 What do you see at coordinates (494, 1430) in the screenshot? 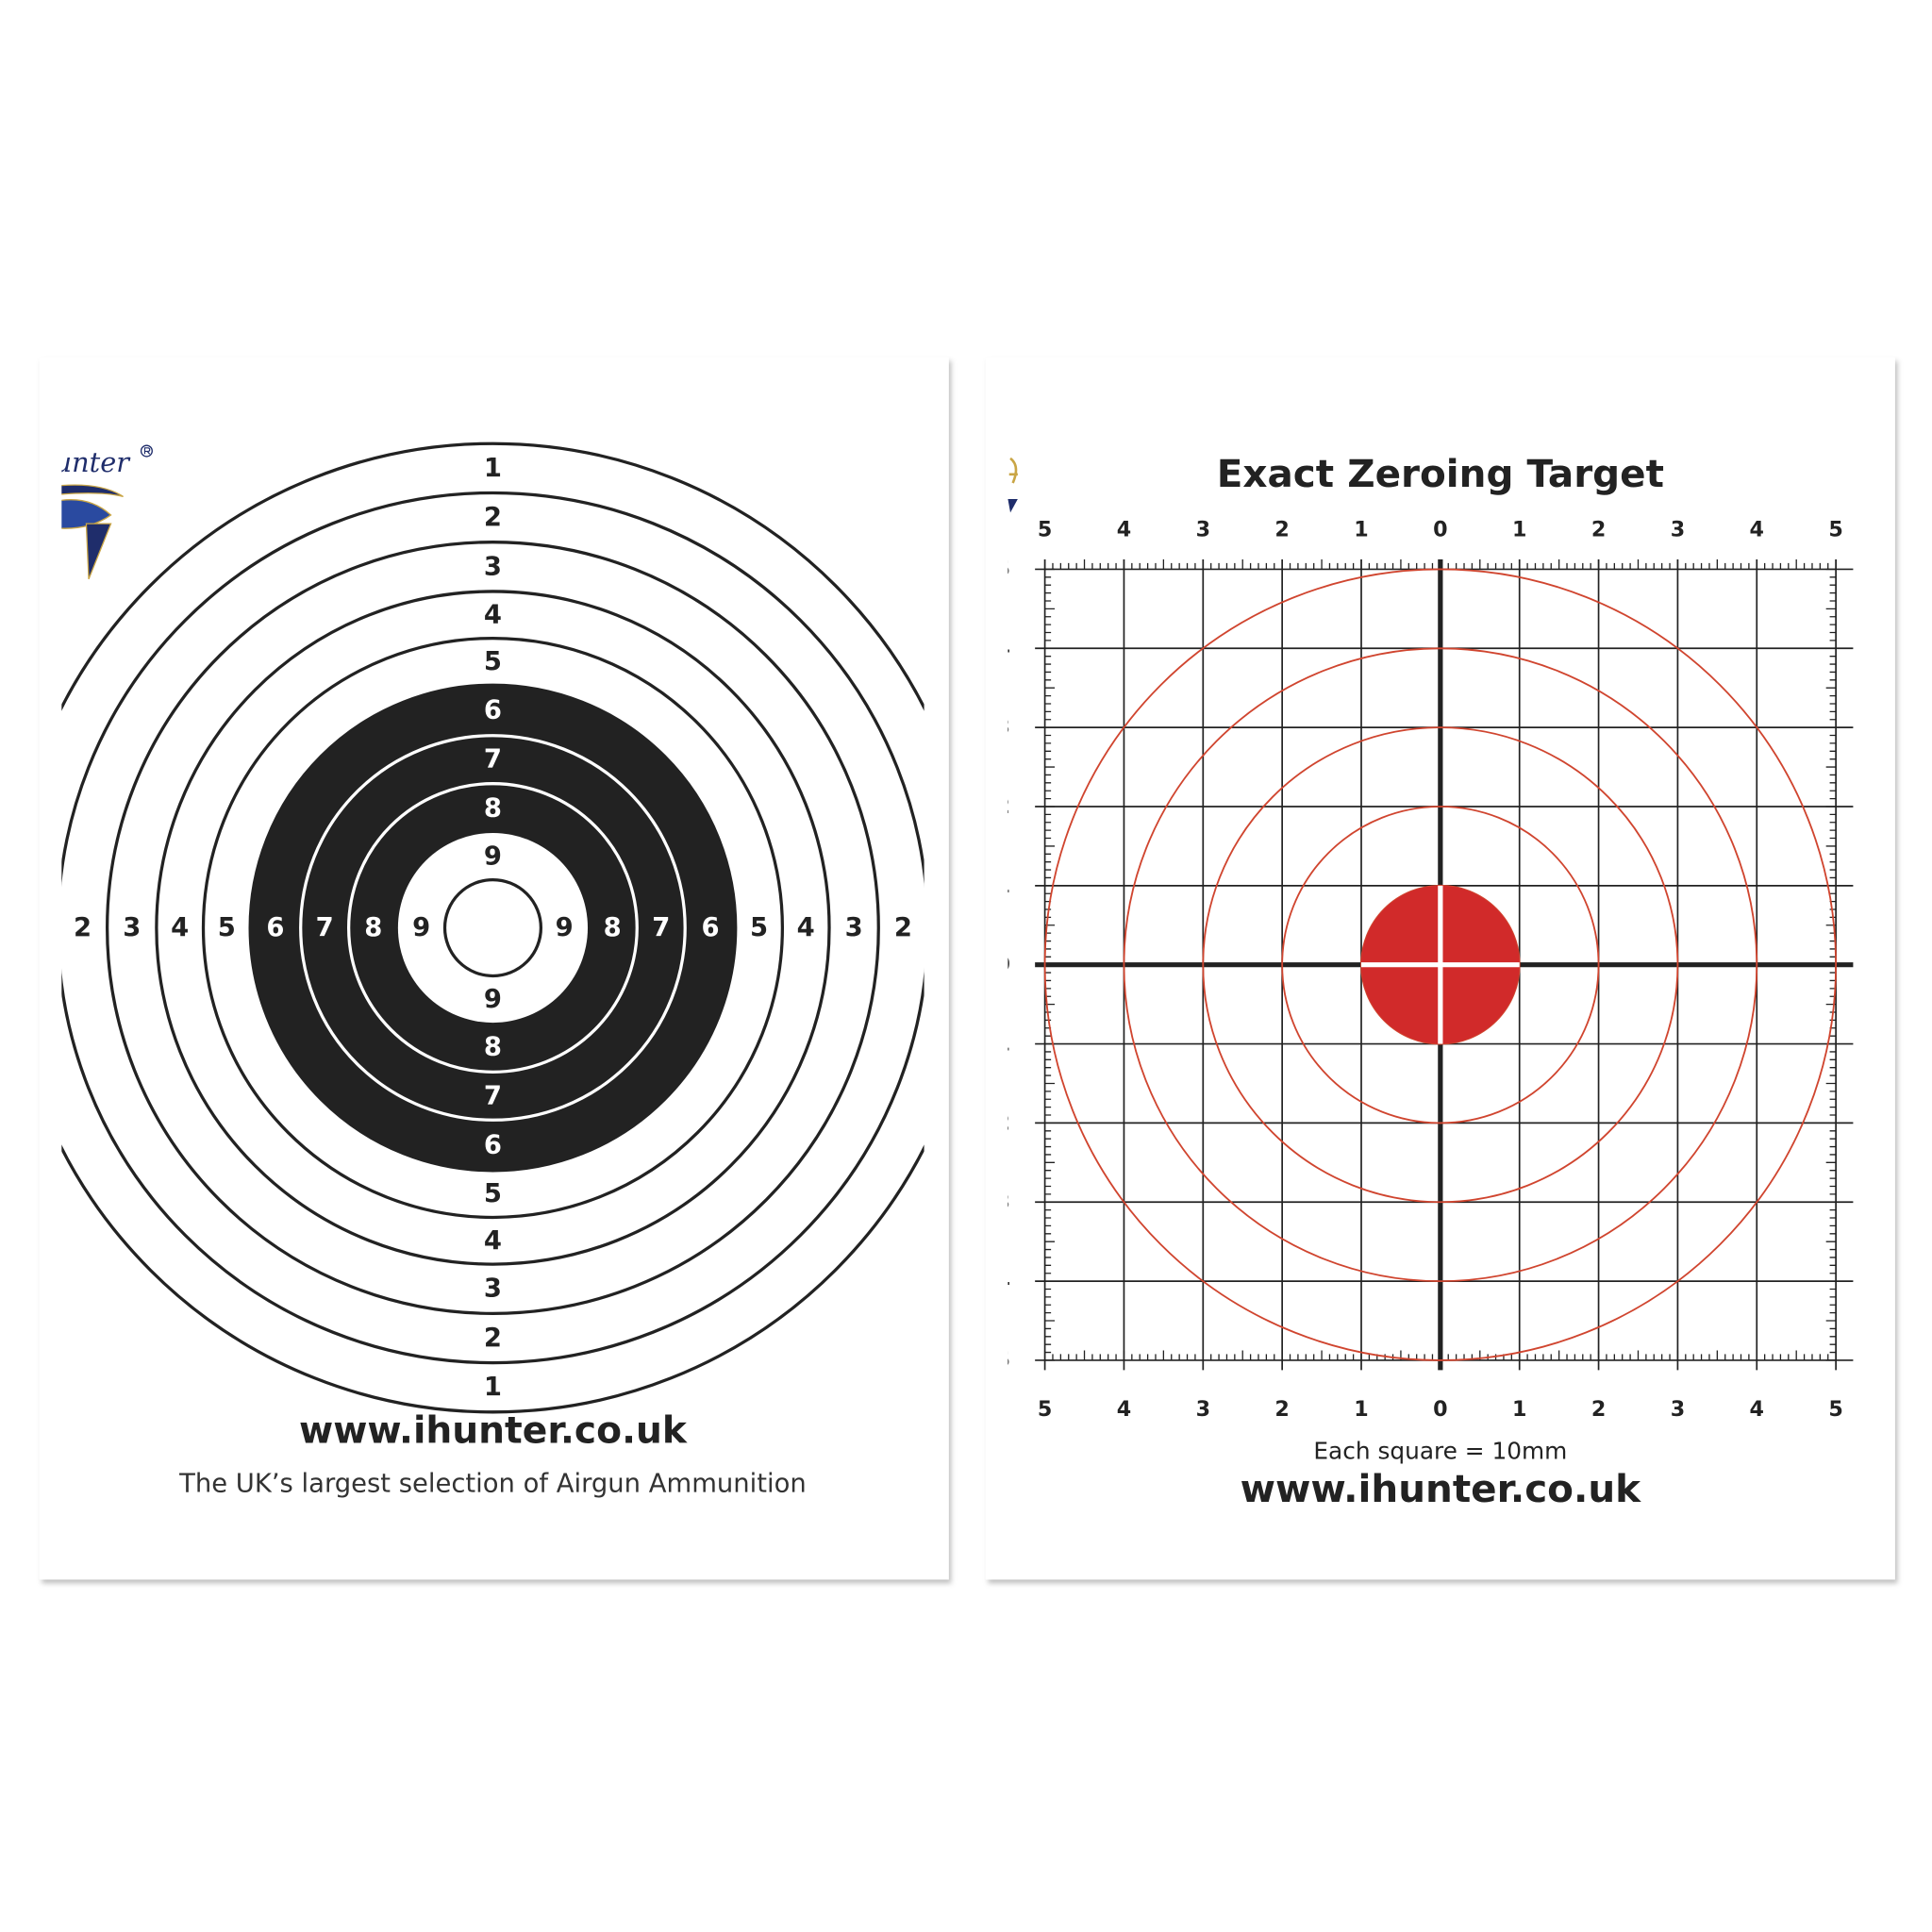
I see `left-website: www.ihunter.co.uk` at bounding box center [494, 1430].